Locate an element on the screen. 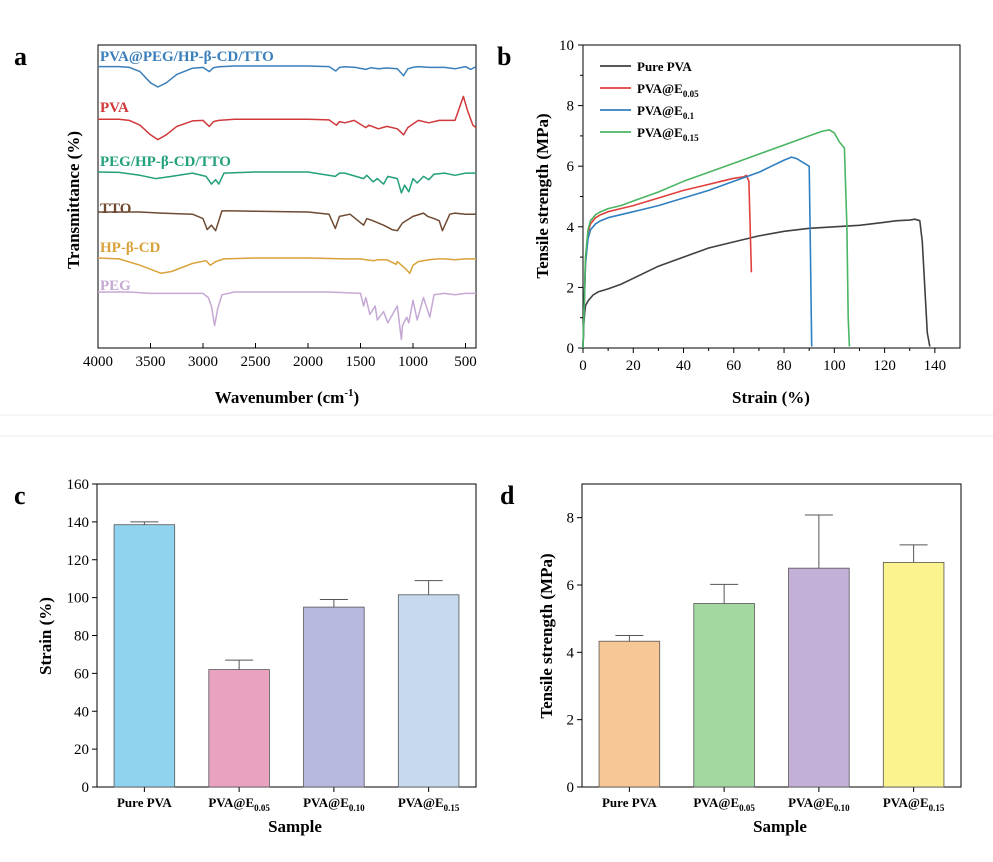 The height and width of the screenshot is (862, 993). panel-b-ylabel: Tensile strength (MPa) is located at coordinates (542, 195).